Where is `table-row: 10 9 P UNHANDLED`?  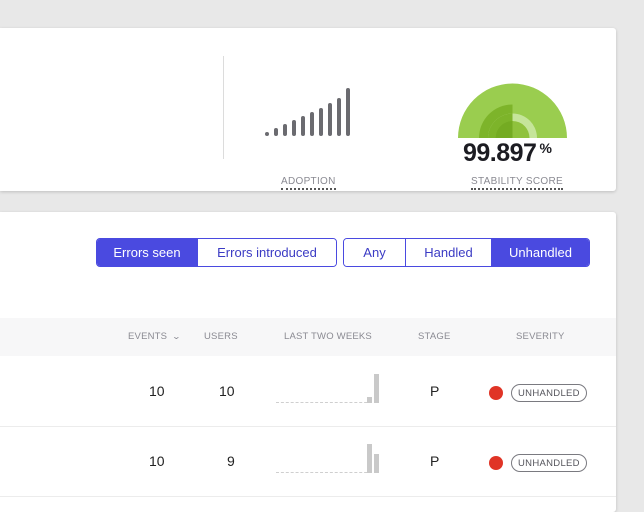
table-row: 10 9 P UNHANDLED is located at coordinates (308, 461).